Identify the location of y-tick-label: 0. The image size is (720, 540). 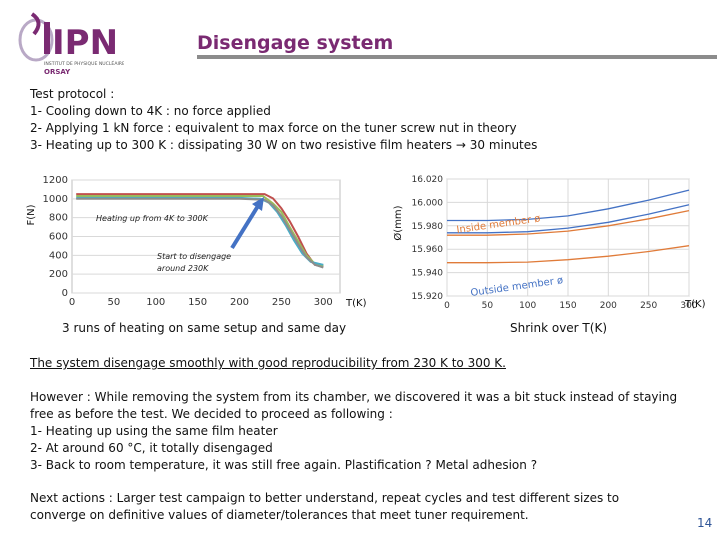
(65, 293).